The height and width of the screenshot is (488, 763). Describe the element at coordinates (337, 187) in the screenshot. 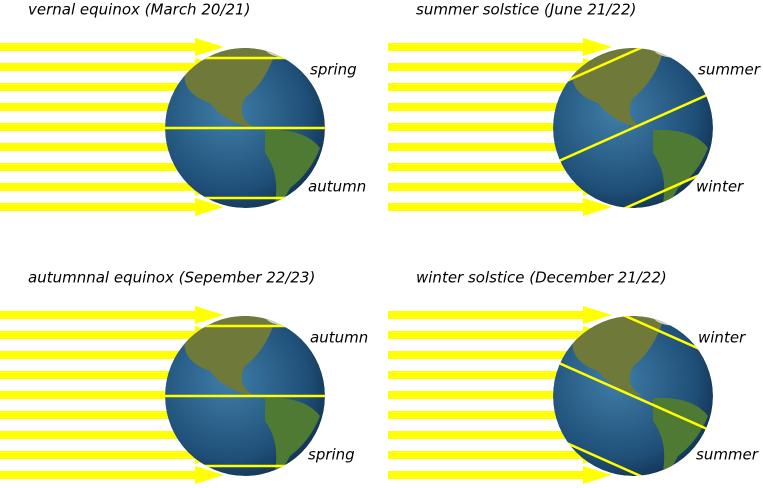

I see `season-label-bottom: autumn` at that location.